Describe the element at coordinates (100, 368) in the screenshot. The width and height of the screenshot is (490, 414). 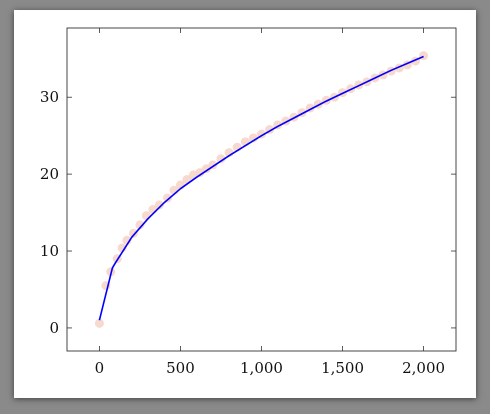
I see `x-tick-label: 0` at that location.